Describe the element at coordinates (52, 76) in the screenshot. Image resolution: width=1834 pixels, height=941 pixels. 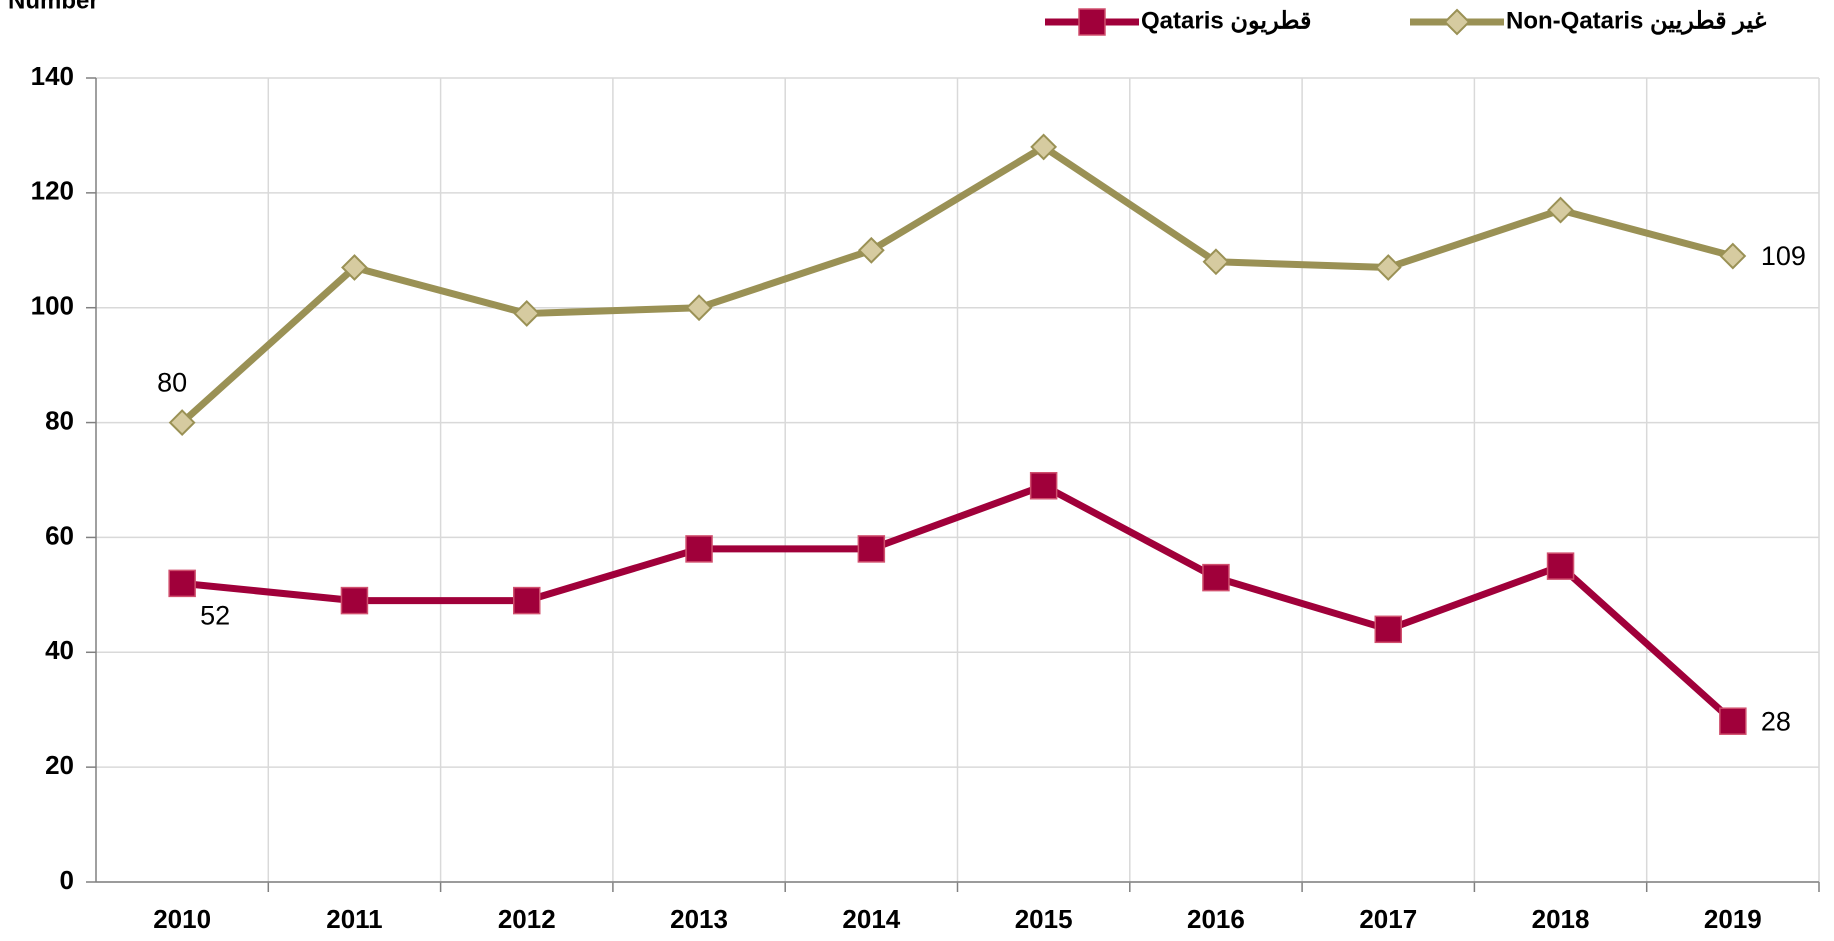
I see `y-tick-label: 140` at that location.